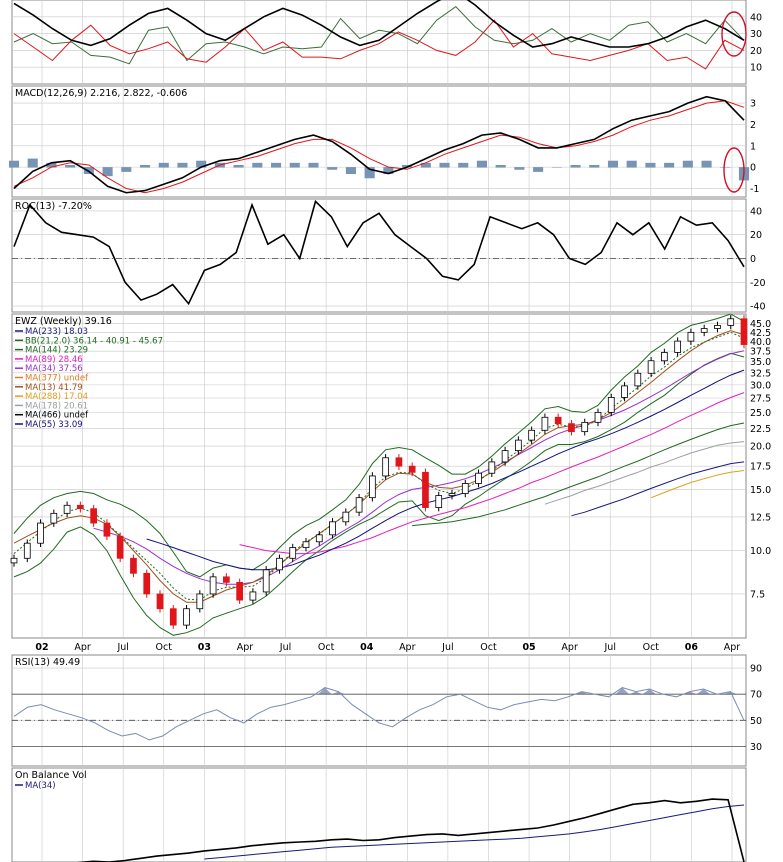 Image resolution: width=783 pixels, height=862 pixels. I want to click on rsi-series-rsi, so click(379, 714).